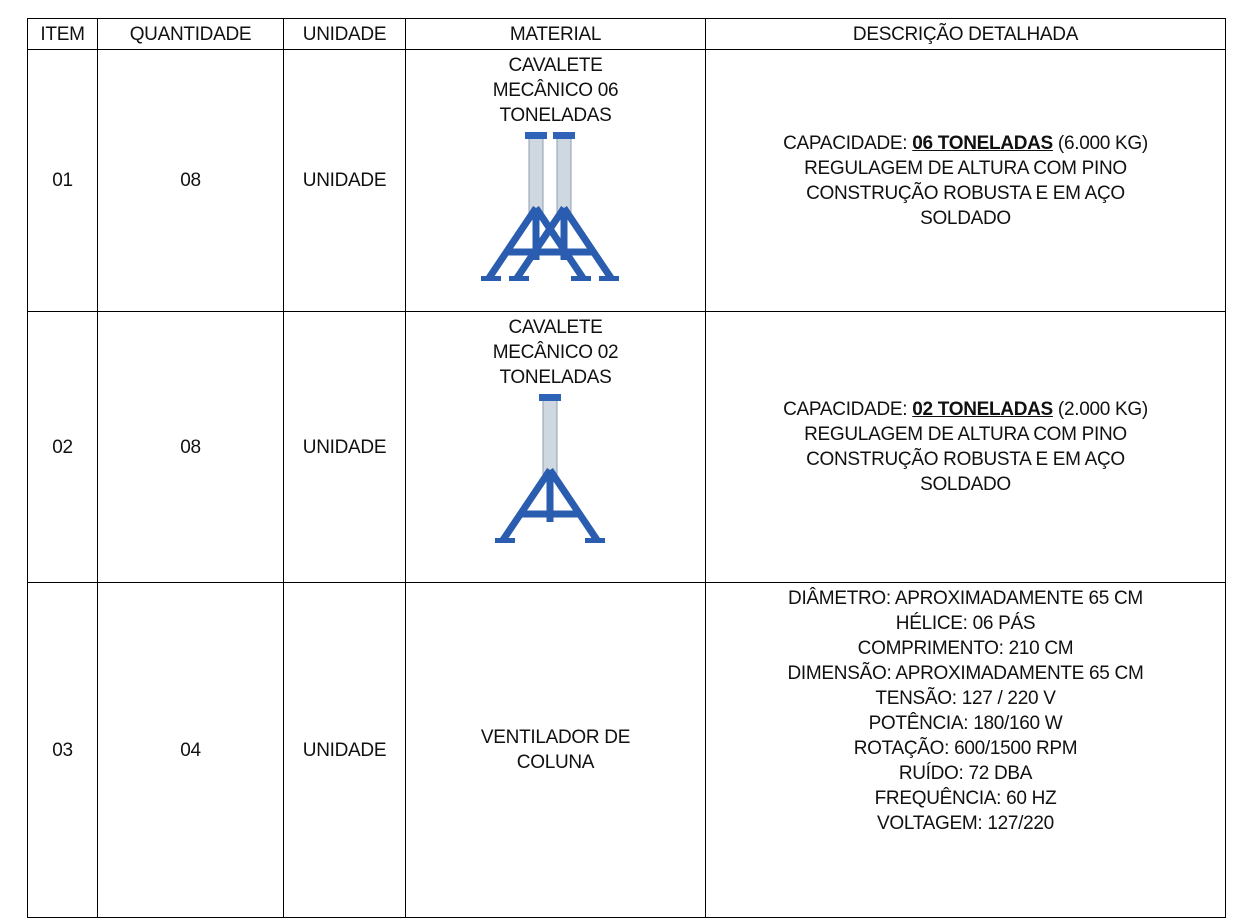 The height and width of the screenshot is (918, 1240). What do you see at coordinates (190, 750) in the screenshot?
I see `quantity: 04` at bounding box center [190, 750].